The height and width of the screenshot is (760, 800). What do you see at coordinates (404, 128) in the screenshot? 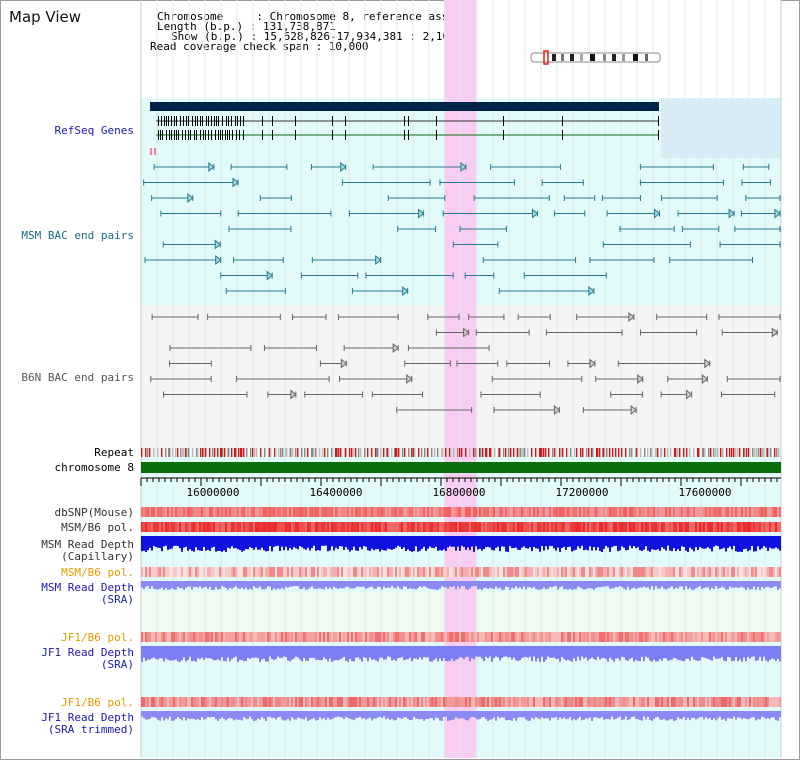
I see `refseq-genes-track` at bounding box center [404, 128].